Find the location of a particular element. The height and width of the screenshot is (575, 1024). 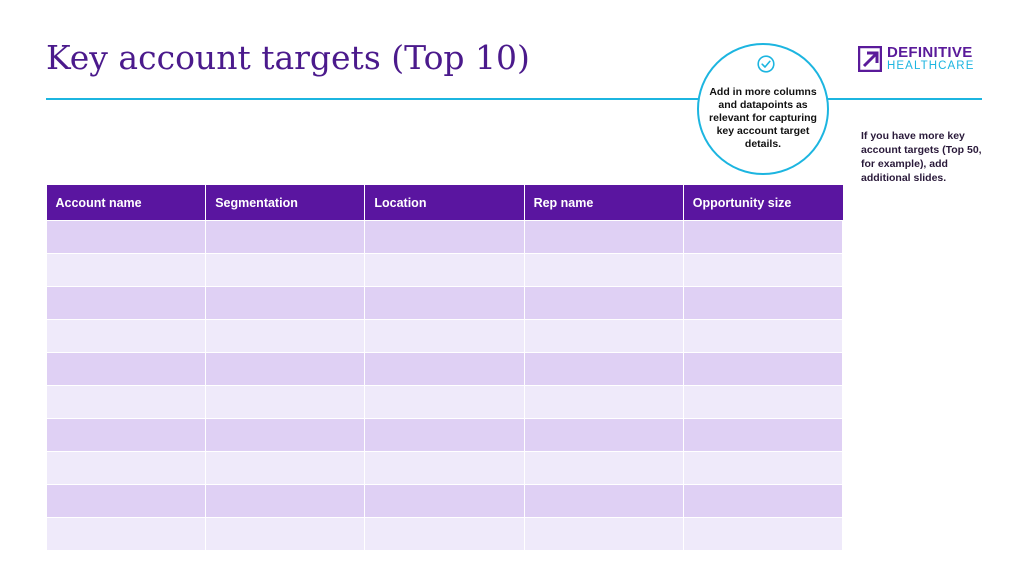

logo-arrow-icon is located at coordinates (870, 59).